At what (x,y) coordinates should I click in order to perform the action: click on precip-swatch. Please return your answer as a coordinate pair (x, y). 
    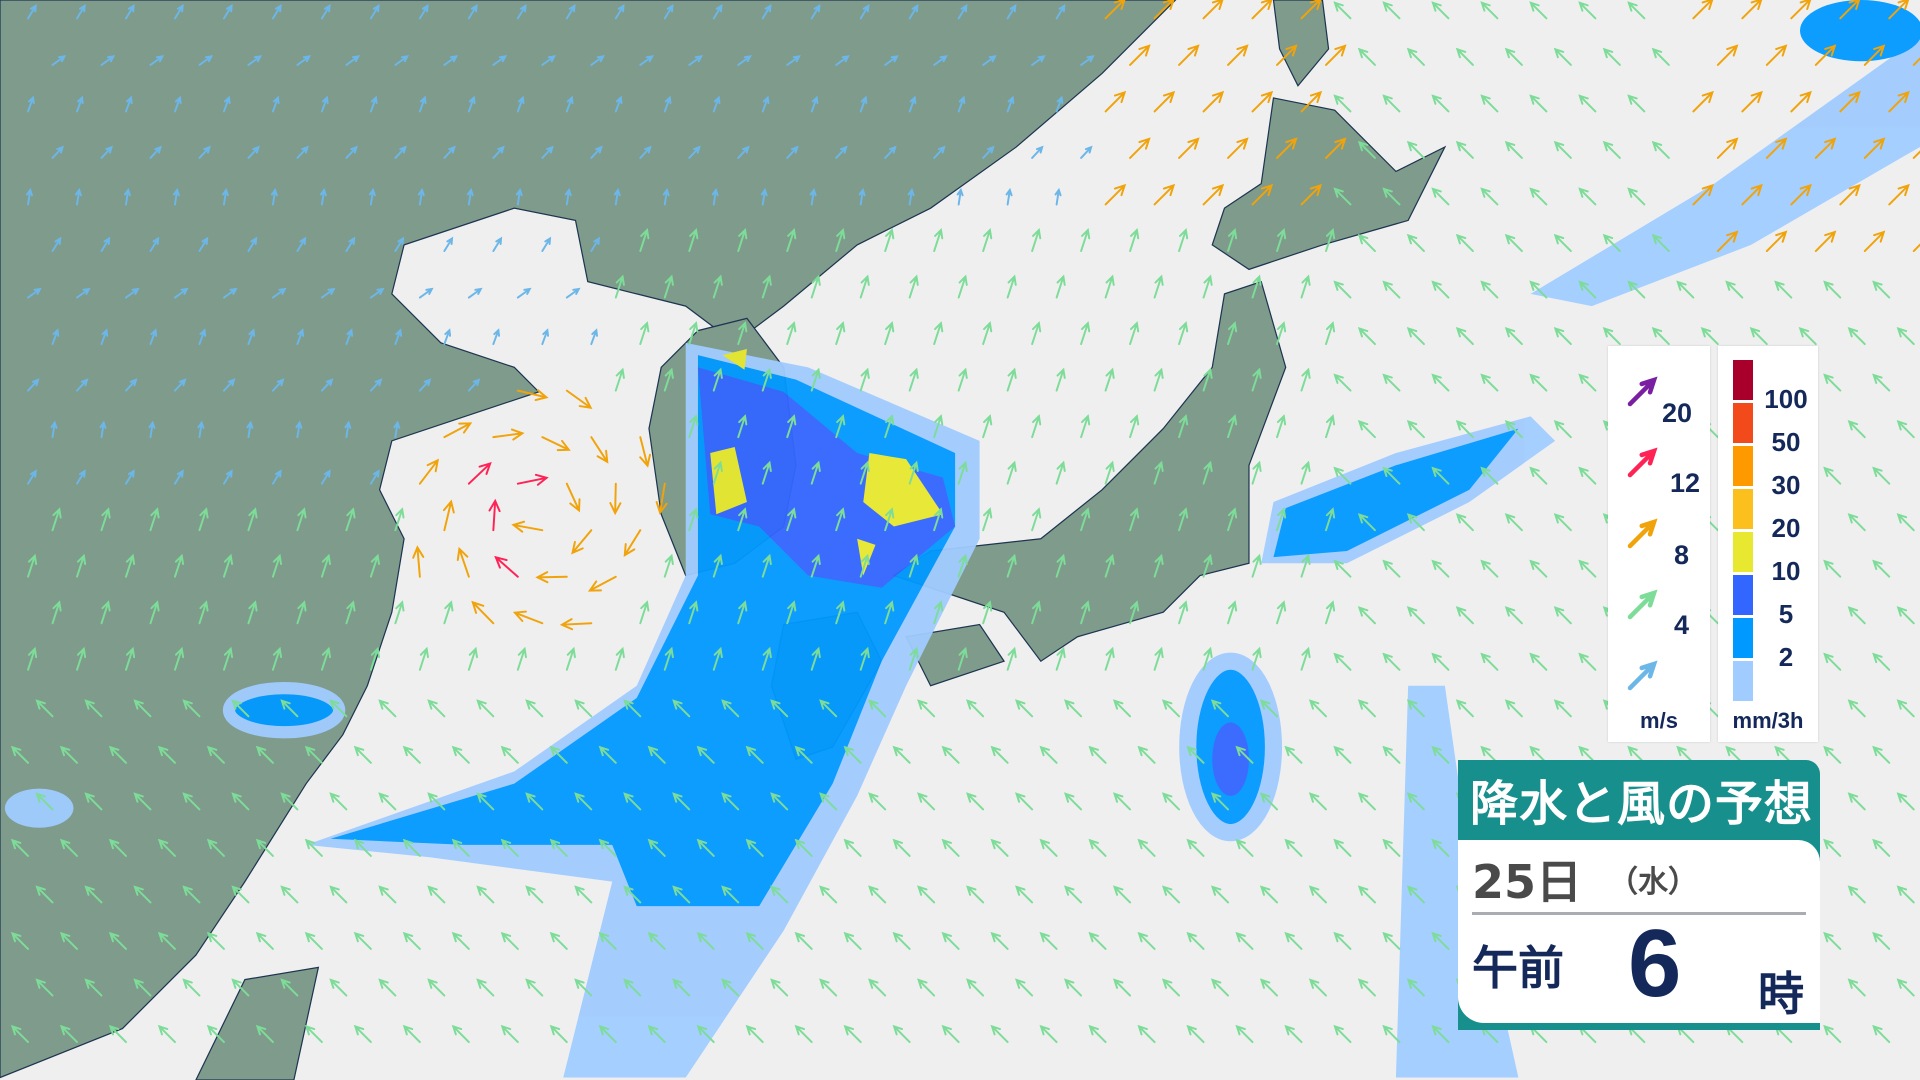
    Looking at the image, I should click on (1743, 552).